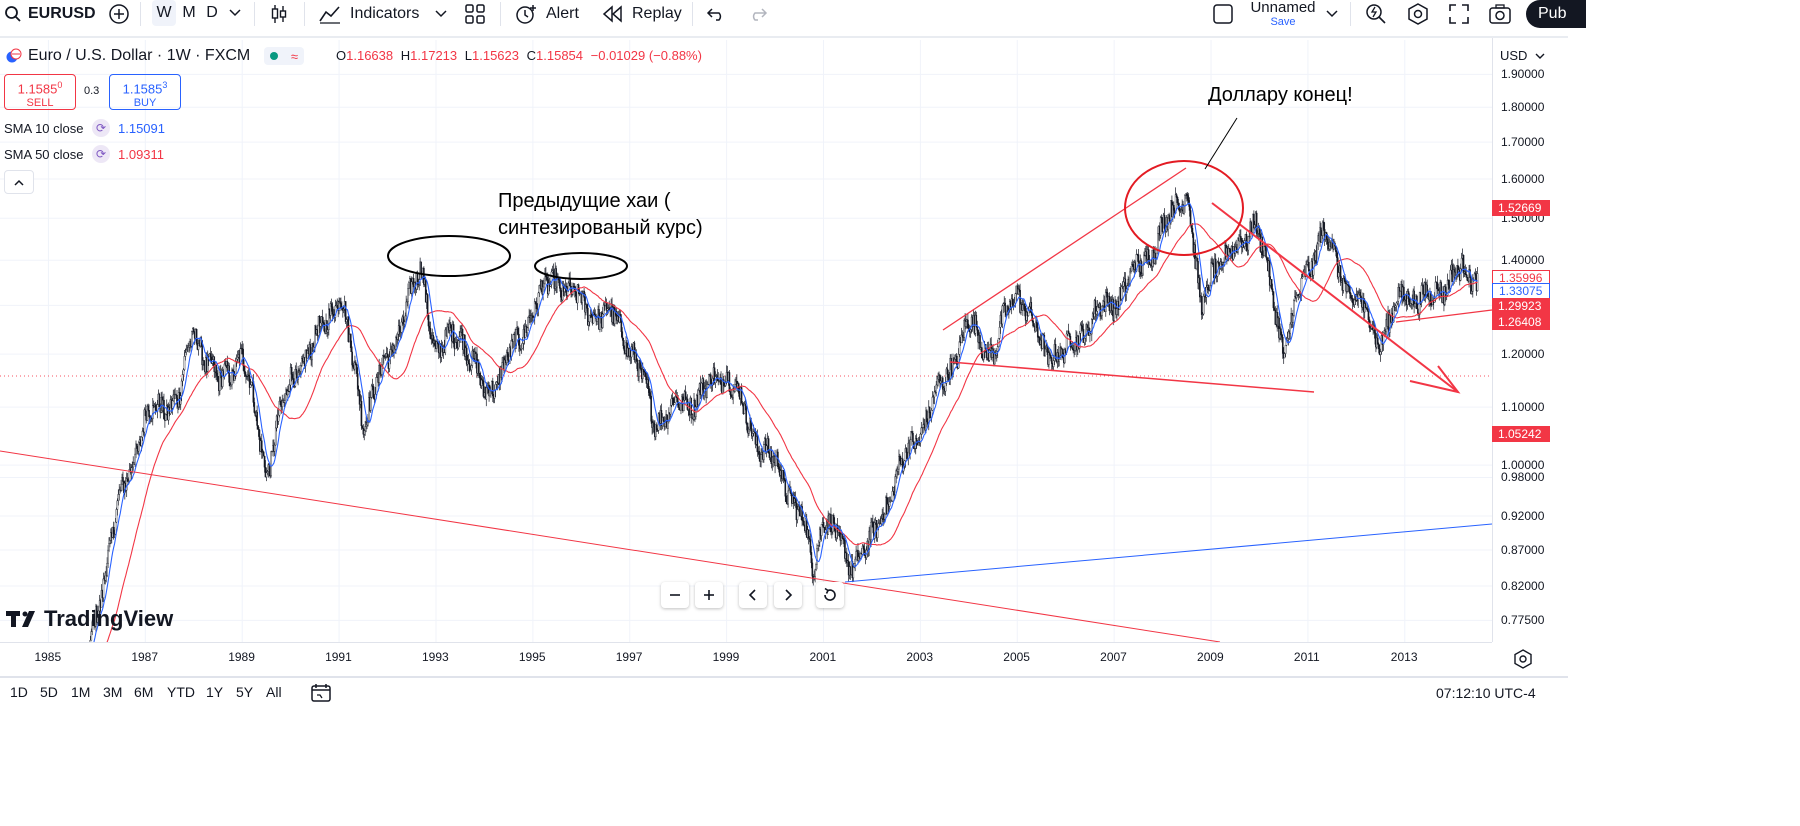 The image size is (1800, 826). Describe the element at coordinates (475, 14) in the screenshot. I see `templates-button` at that location.